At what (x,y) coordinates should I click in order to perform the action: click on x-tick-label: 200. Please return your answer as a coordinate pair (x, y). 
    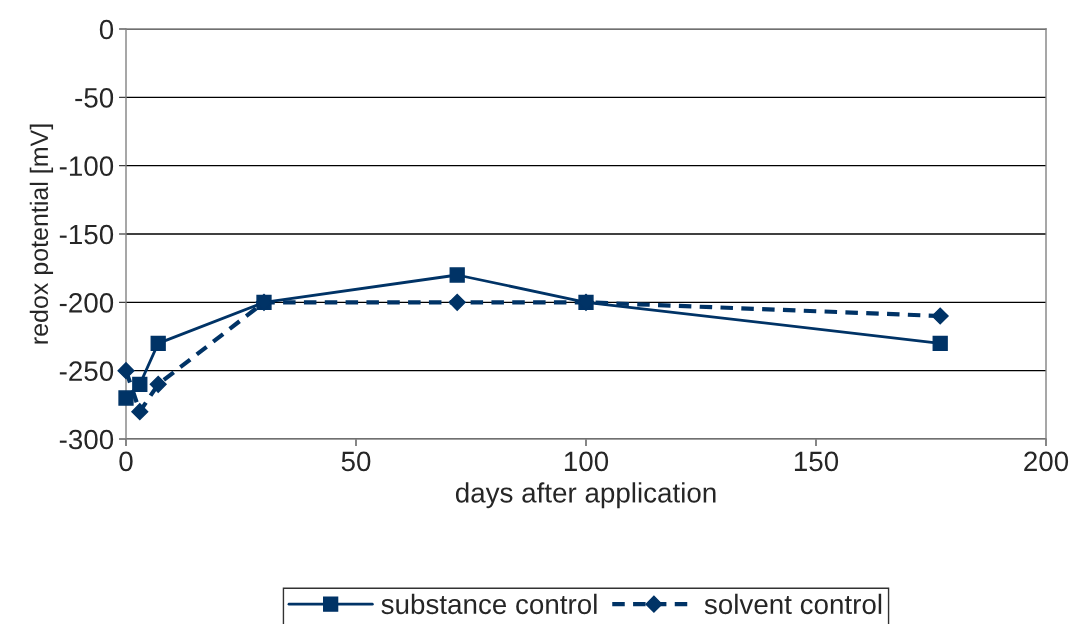
    Looking at the image, I should click on (1046, 461).